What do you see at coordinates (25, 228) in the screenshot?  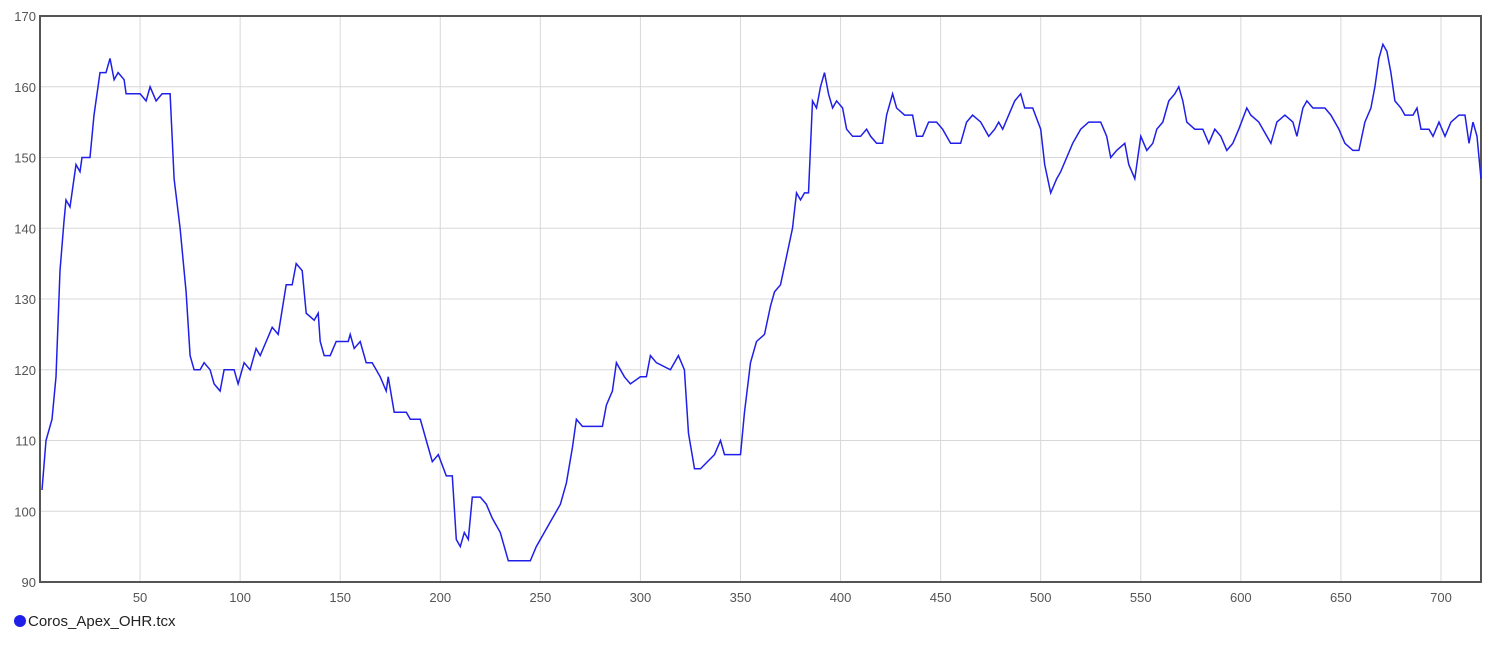 I see `y-tick-label: 140` at bounding box center [25, 228].